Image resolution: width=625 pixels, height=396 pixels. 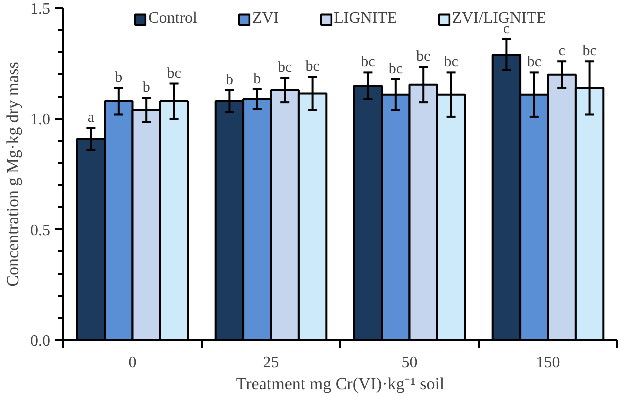 I want to click on y-axis-title: Concentration g Mg·kg dry mass, so click(x=13, y=174).